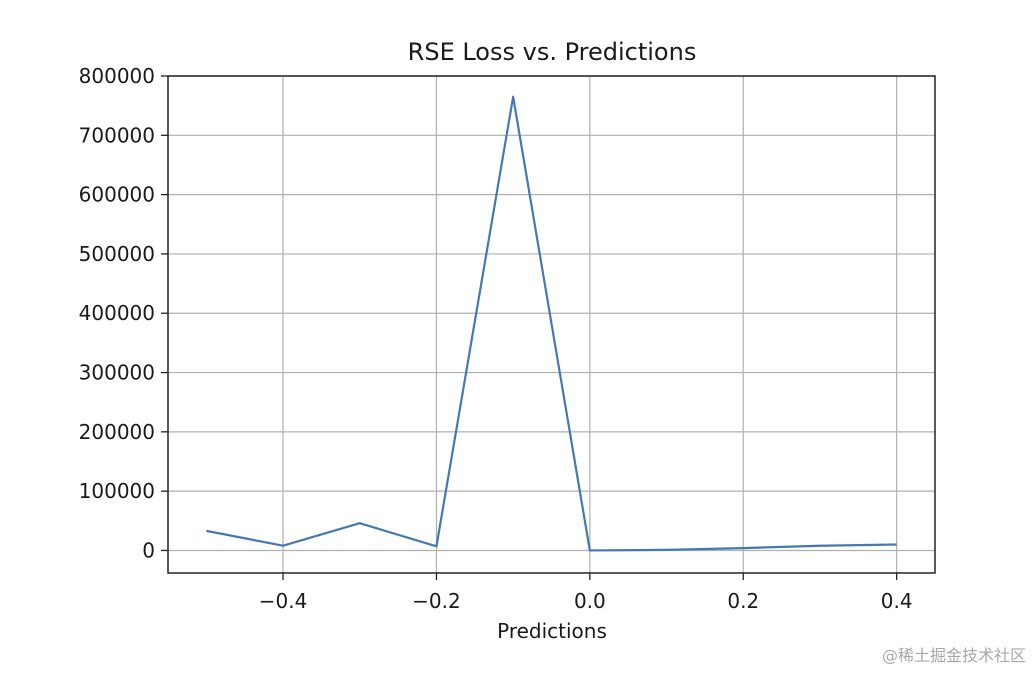 Image resolution: width=1032 pixels, height=674 pixels. Describe the element at coordinates (117, 373) in the screenshot. I see `y-tick-label: 300000` at that location.